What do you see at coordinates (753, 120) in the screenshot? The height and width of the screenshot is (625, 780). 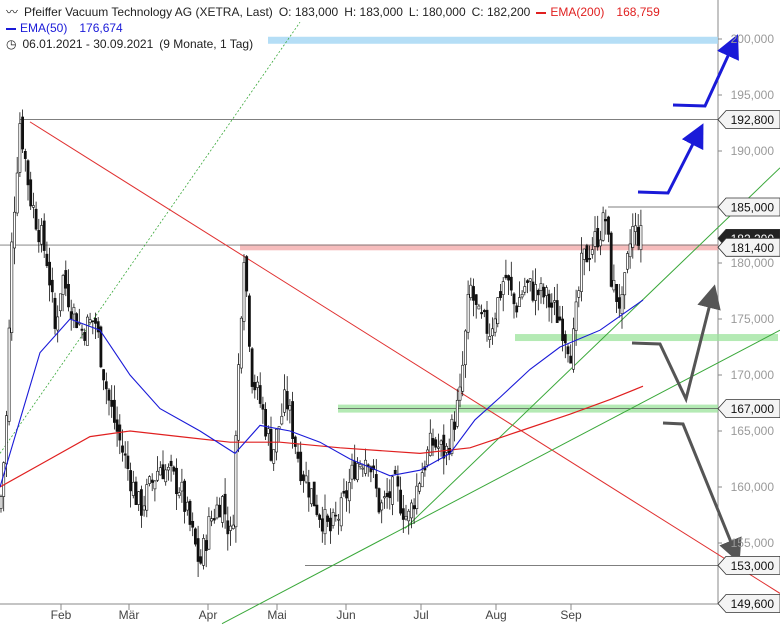 I see `level-tag-label: 192,800` at bounding box center [753, 120].